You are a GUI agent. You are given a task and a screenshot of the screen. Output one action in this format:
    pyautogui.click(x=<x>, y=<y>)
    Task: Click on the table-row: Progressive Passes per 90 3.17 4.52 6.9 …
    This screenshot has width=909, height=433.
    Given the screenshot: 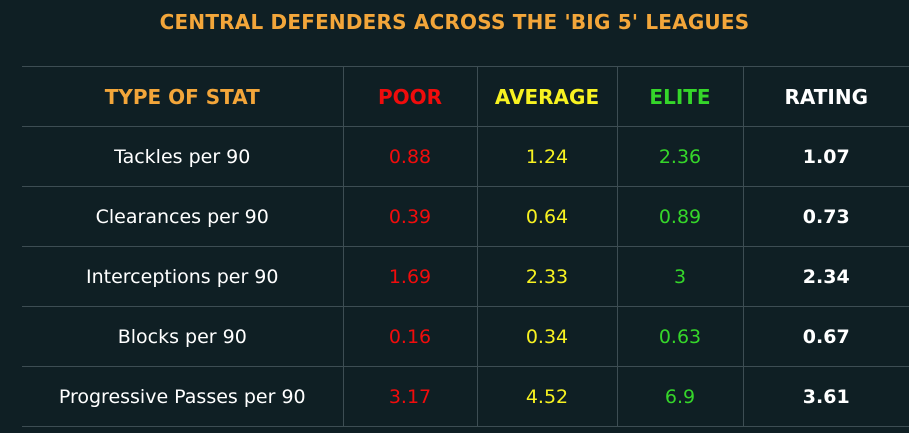 What is the action you would take?
    pyautogui.click(x=465, y=396)
    